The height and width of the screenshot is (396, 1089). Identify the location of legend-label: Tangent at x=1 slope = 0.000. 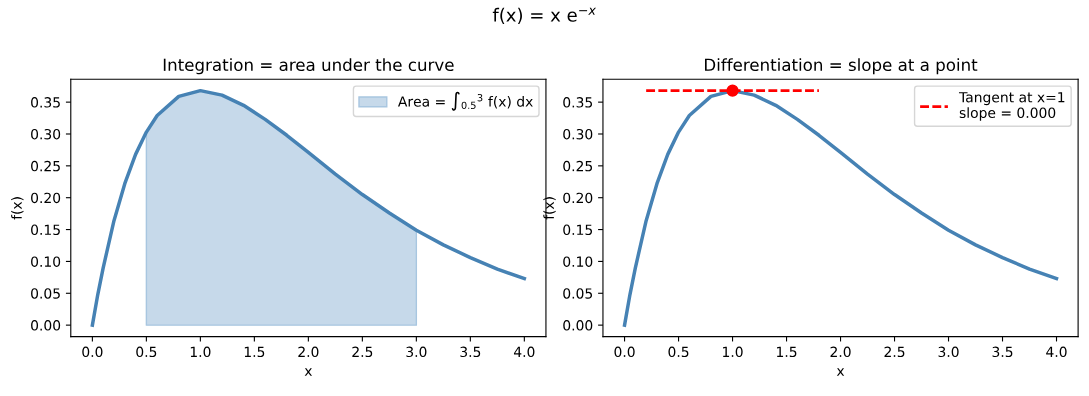
(1011, 106).